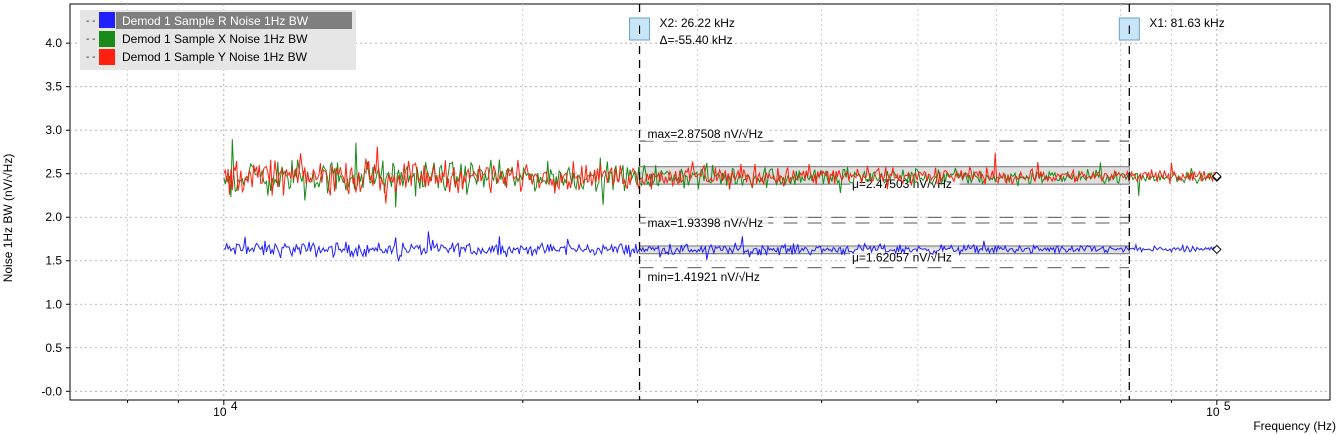 Image resolution: width=1343 pixels, height=435 pixels. What do you see at coordinates (234, 406) in the screenshot?
I see `x-tick-exponent: 4` at bounding box center [234, 406].